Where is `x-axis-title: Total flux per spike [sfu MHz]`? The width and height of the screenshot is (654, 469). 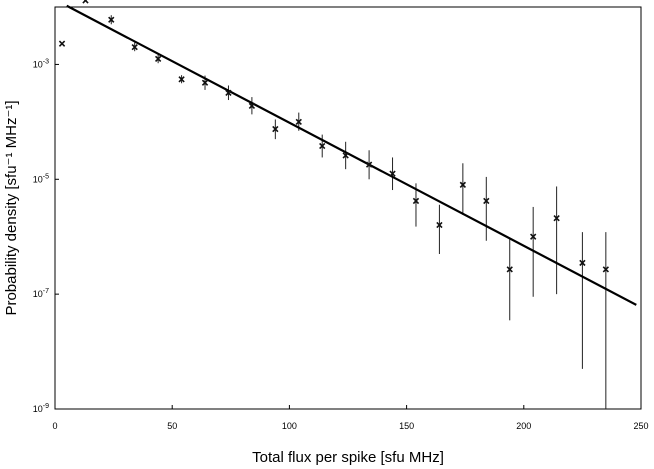
x-axis-title: Total flux per spike [sfu MHz] is located at coordinates (348, 457).